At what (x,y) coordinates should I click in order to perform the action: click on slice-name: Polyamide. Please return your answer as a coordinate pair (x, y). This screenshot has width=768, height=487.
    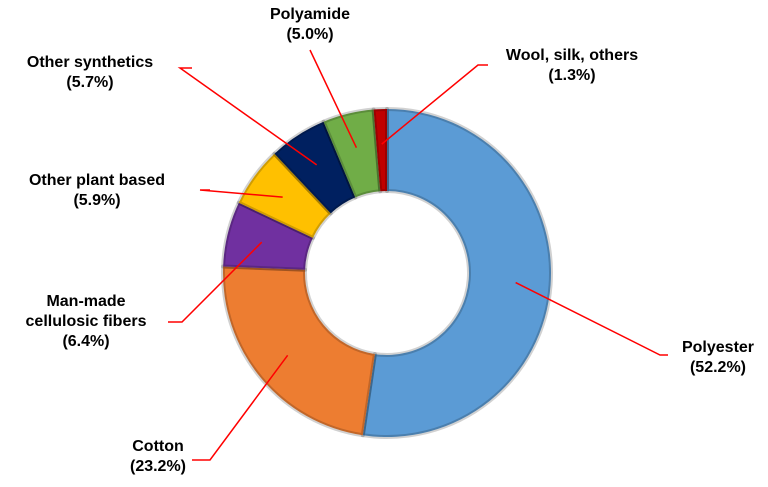
    Looking at the image, I should click on (310, 14).